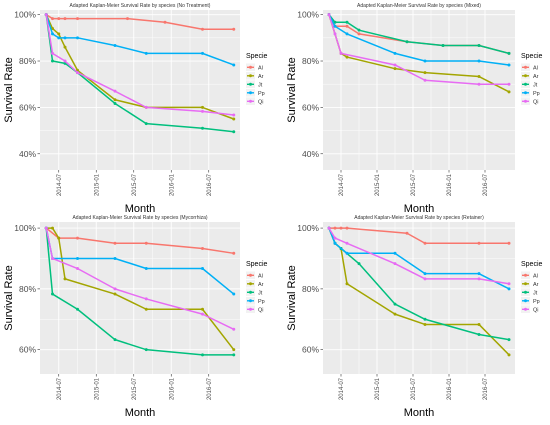  Describe the element at coordinates (260, 68) in the screenshot. I see `legend-label-al: Al` at that location.